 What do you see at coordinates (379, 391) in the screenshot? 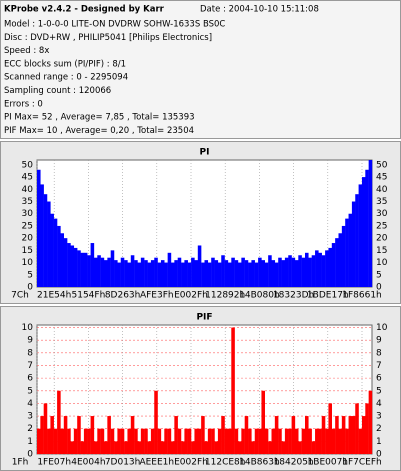
I see `y2-tick-label: 5` at bounding box center [379, 391].